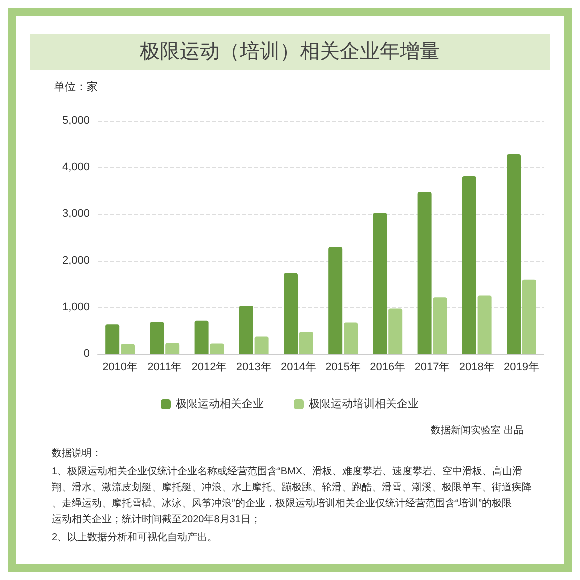 This screenshot has width=580, height=580. Describe the element at coordinates (254, 368) in the screenshot. I see `x-tick-label: 2013年` at that location.